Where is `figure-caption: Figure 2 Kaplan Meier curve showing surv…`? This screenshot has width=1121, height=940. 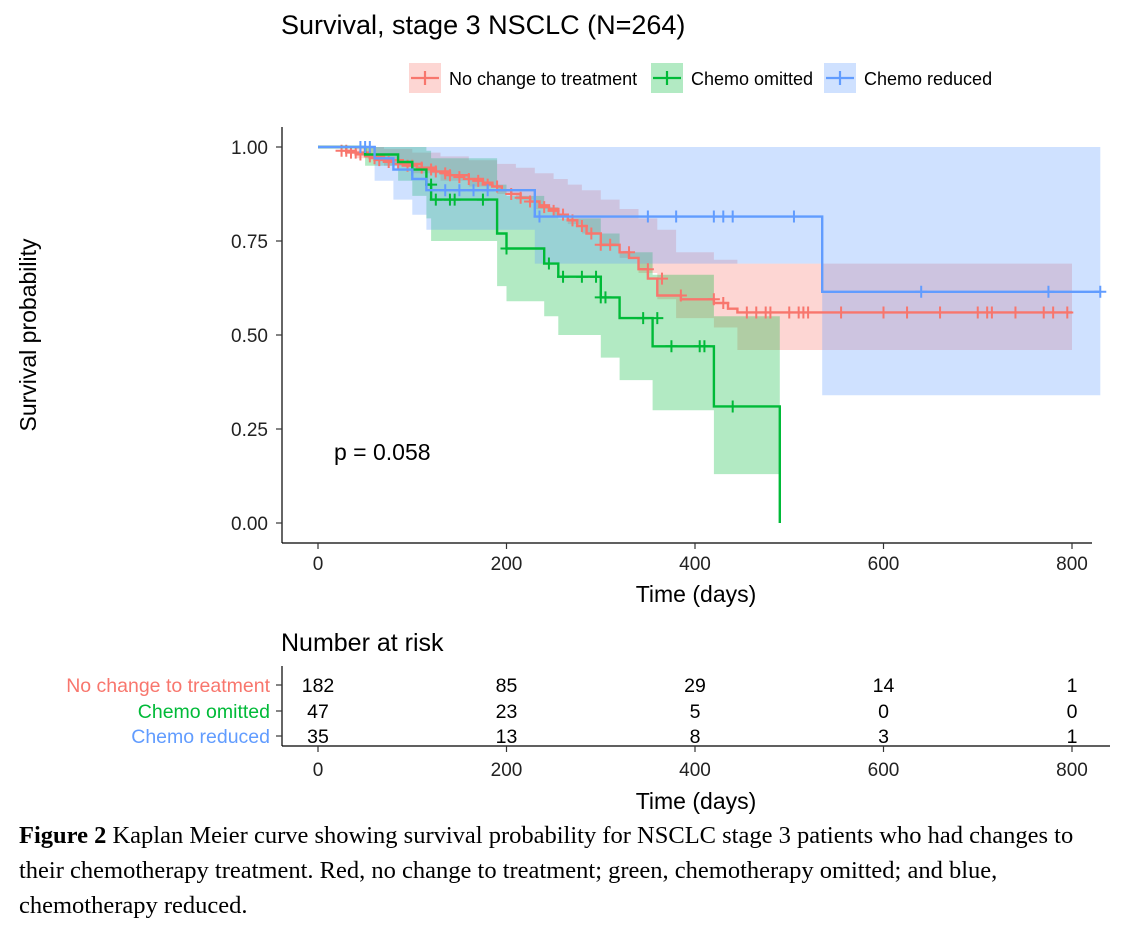 figure-caption: Figure 2 Kaplan Meier curve showing surv… is located at coordinates (564, 870).